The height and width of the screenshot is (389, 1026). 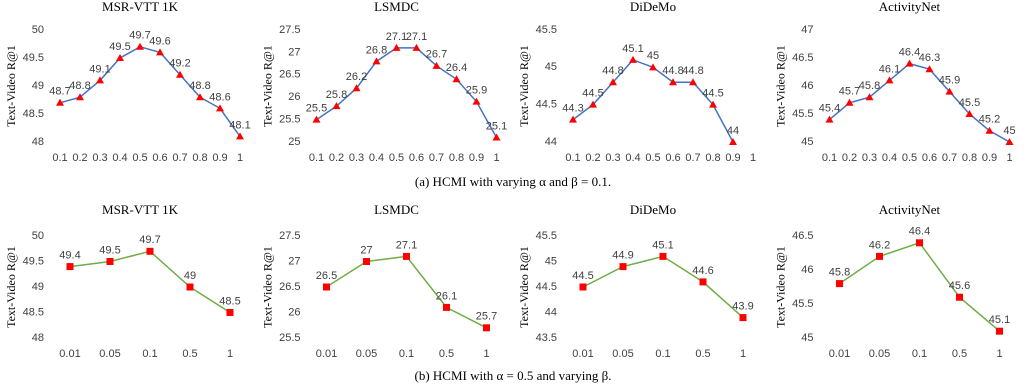 What do you see at coordinates (376, 50) in the screenshot?
I see `data-label: 26.8` at bounding box center [376, 50].